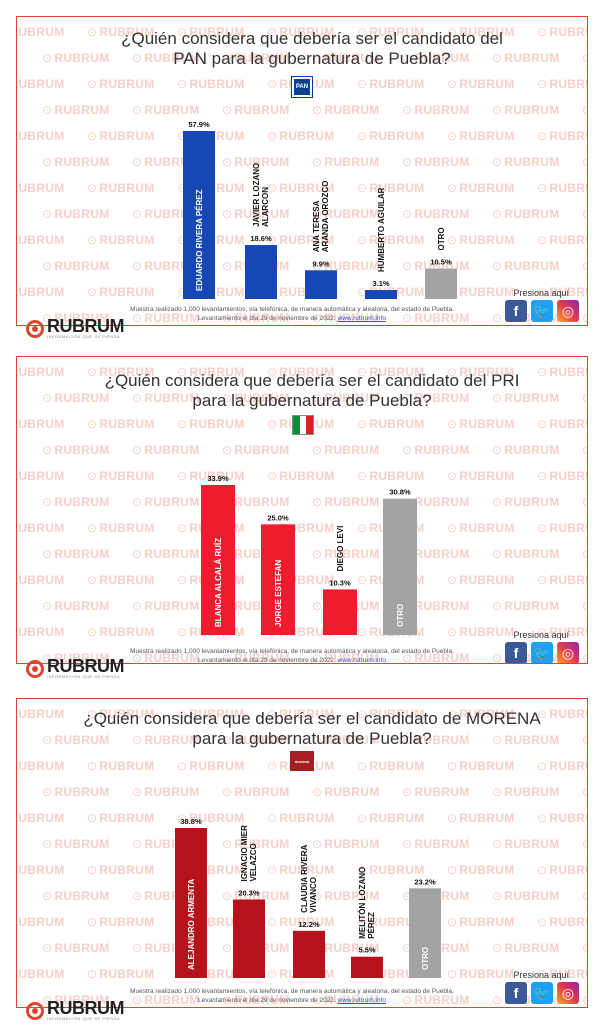 Image resolution: width=606 pixels, height=1024 pixels. What do you see at coordinates (340, 582) in the screenshot?
I see `value-label: 10.3%` at bounding box center [340, 582].